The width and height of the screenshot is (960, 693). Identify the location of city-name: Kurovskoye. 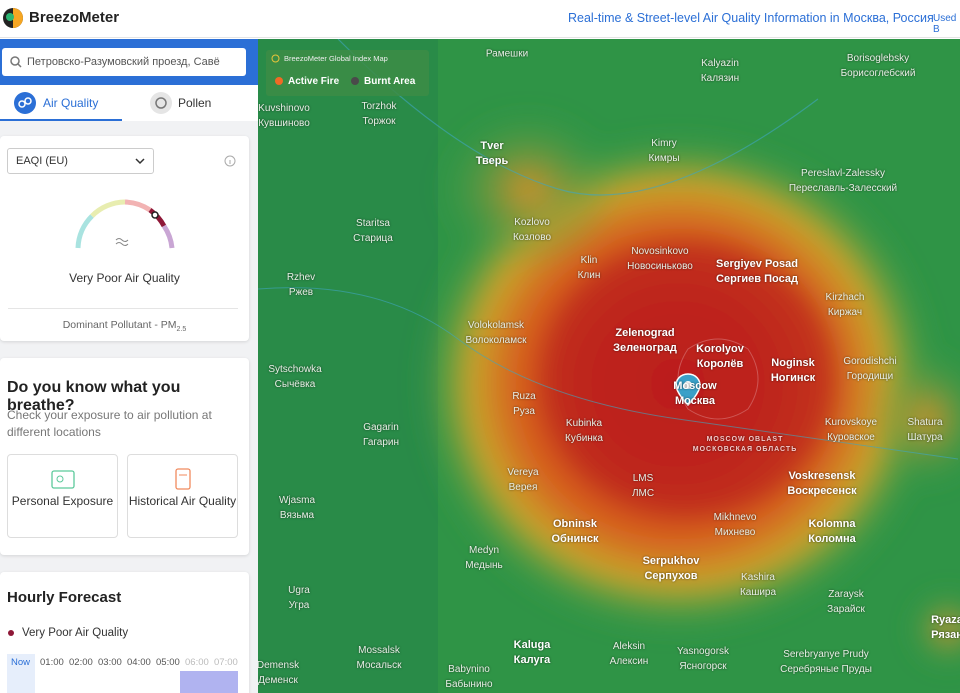
(851, 422).